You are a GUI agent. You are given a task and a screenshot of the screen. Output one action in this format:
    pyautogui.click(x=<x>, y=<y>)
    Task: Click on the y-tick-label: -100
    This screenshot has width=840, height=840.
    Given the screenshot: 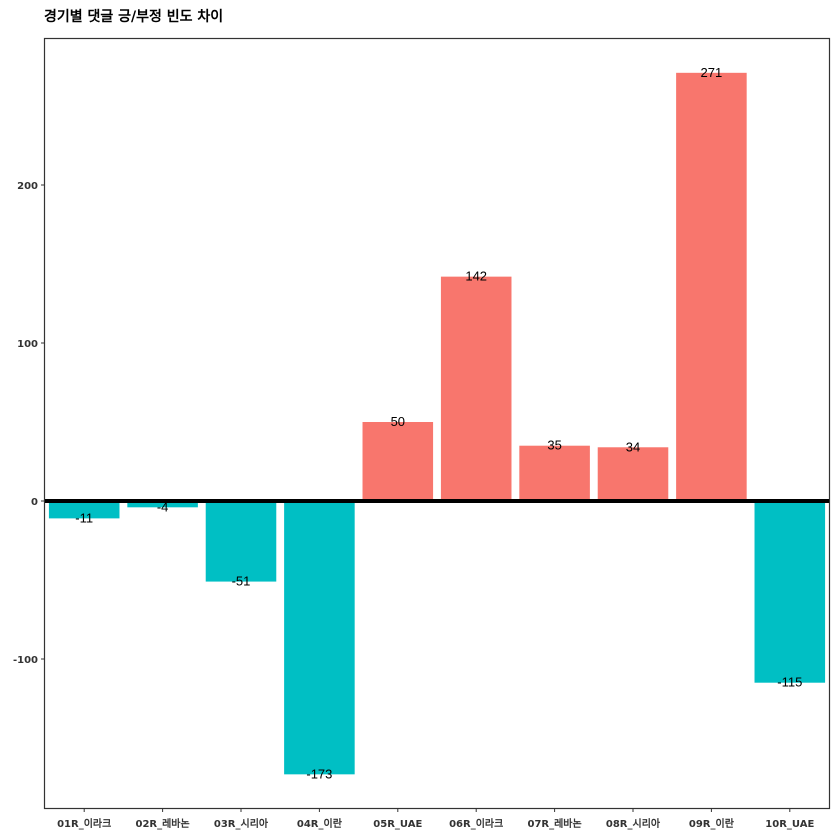 What is the action you would take?
    pyautogui.click(x=25, y=660)
    